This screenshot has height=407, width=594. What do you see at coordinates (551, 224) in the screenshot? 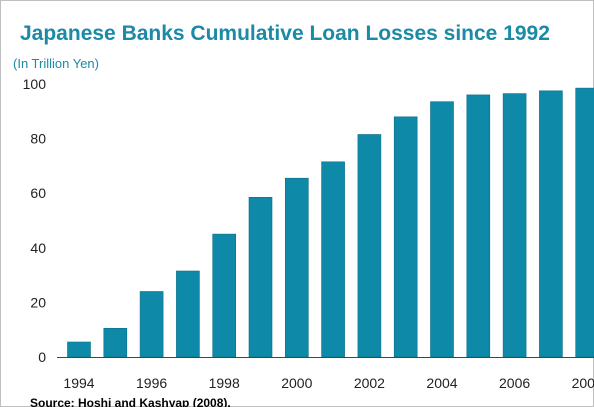
I see `bar-2007` at bounding box center [551, 224].